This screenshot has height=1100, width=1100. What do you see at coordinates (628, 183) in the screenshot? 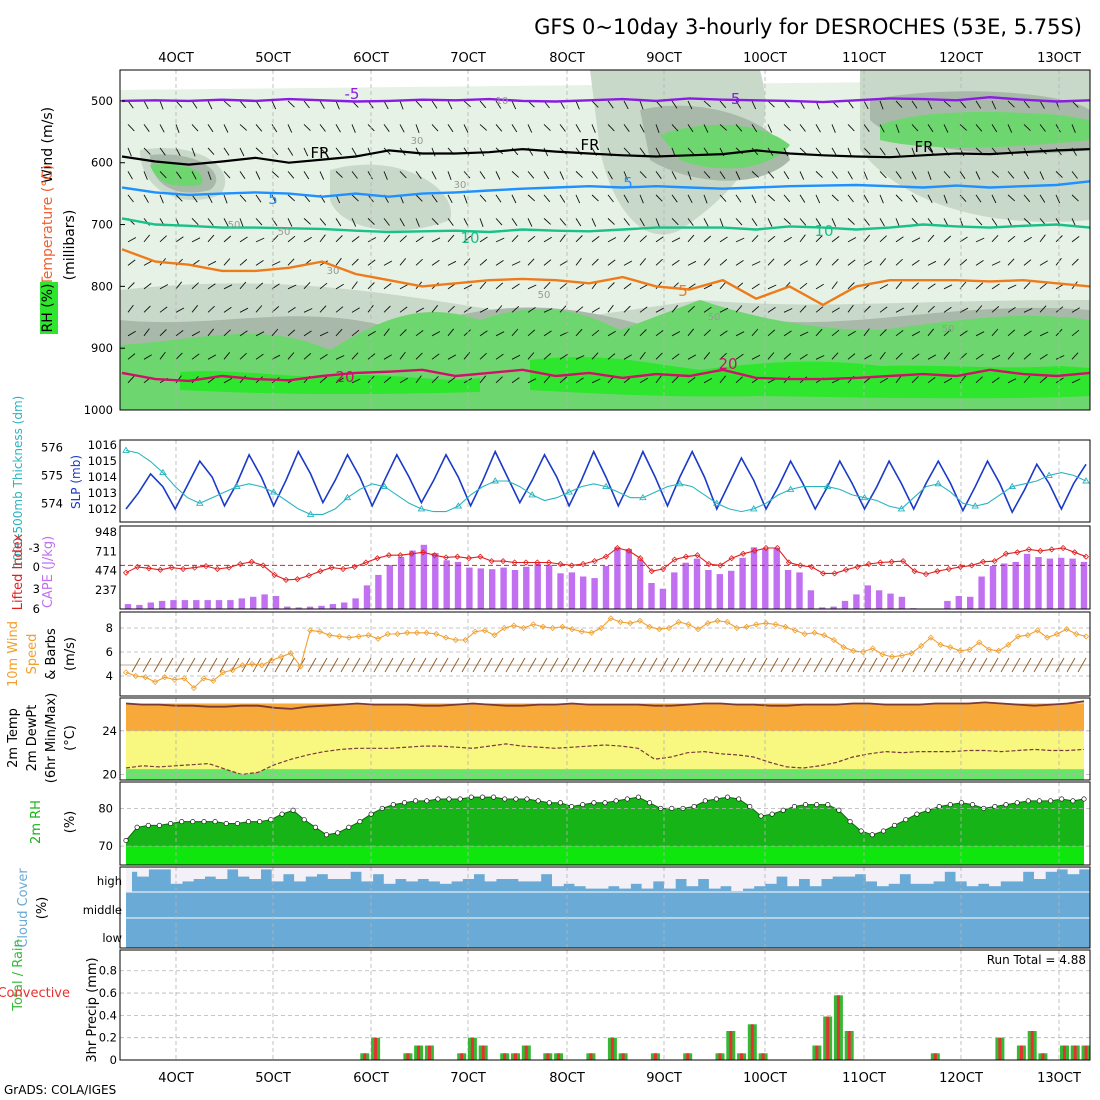
I see `contour-label: 5` at bounding box center [628, 183].